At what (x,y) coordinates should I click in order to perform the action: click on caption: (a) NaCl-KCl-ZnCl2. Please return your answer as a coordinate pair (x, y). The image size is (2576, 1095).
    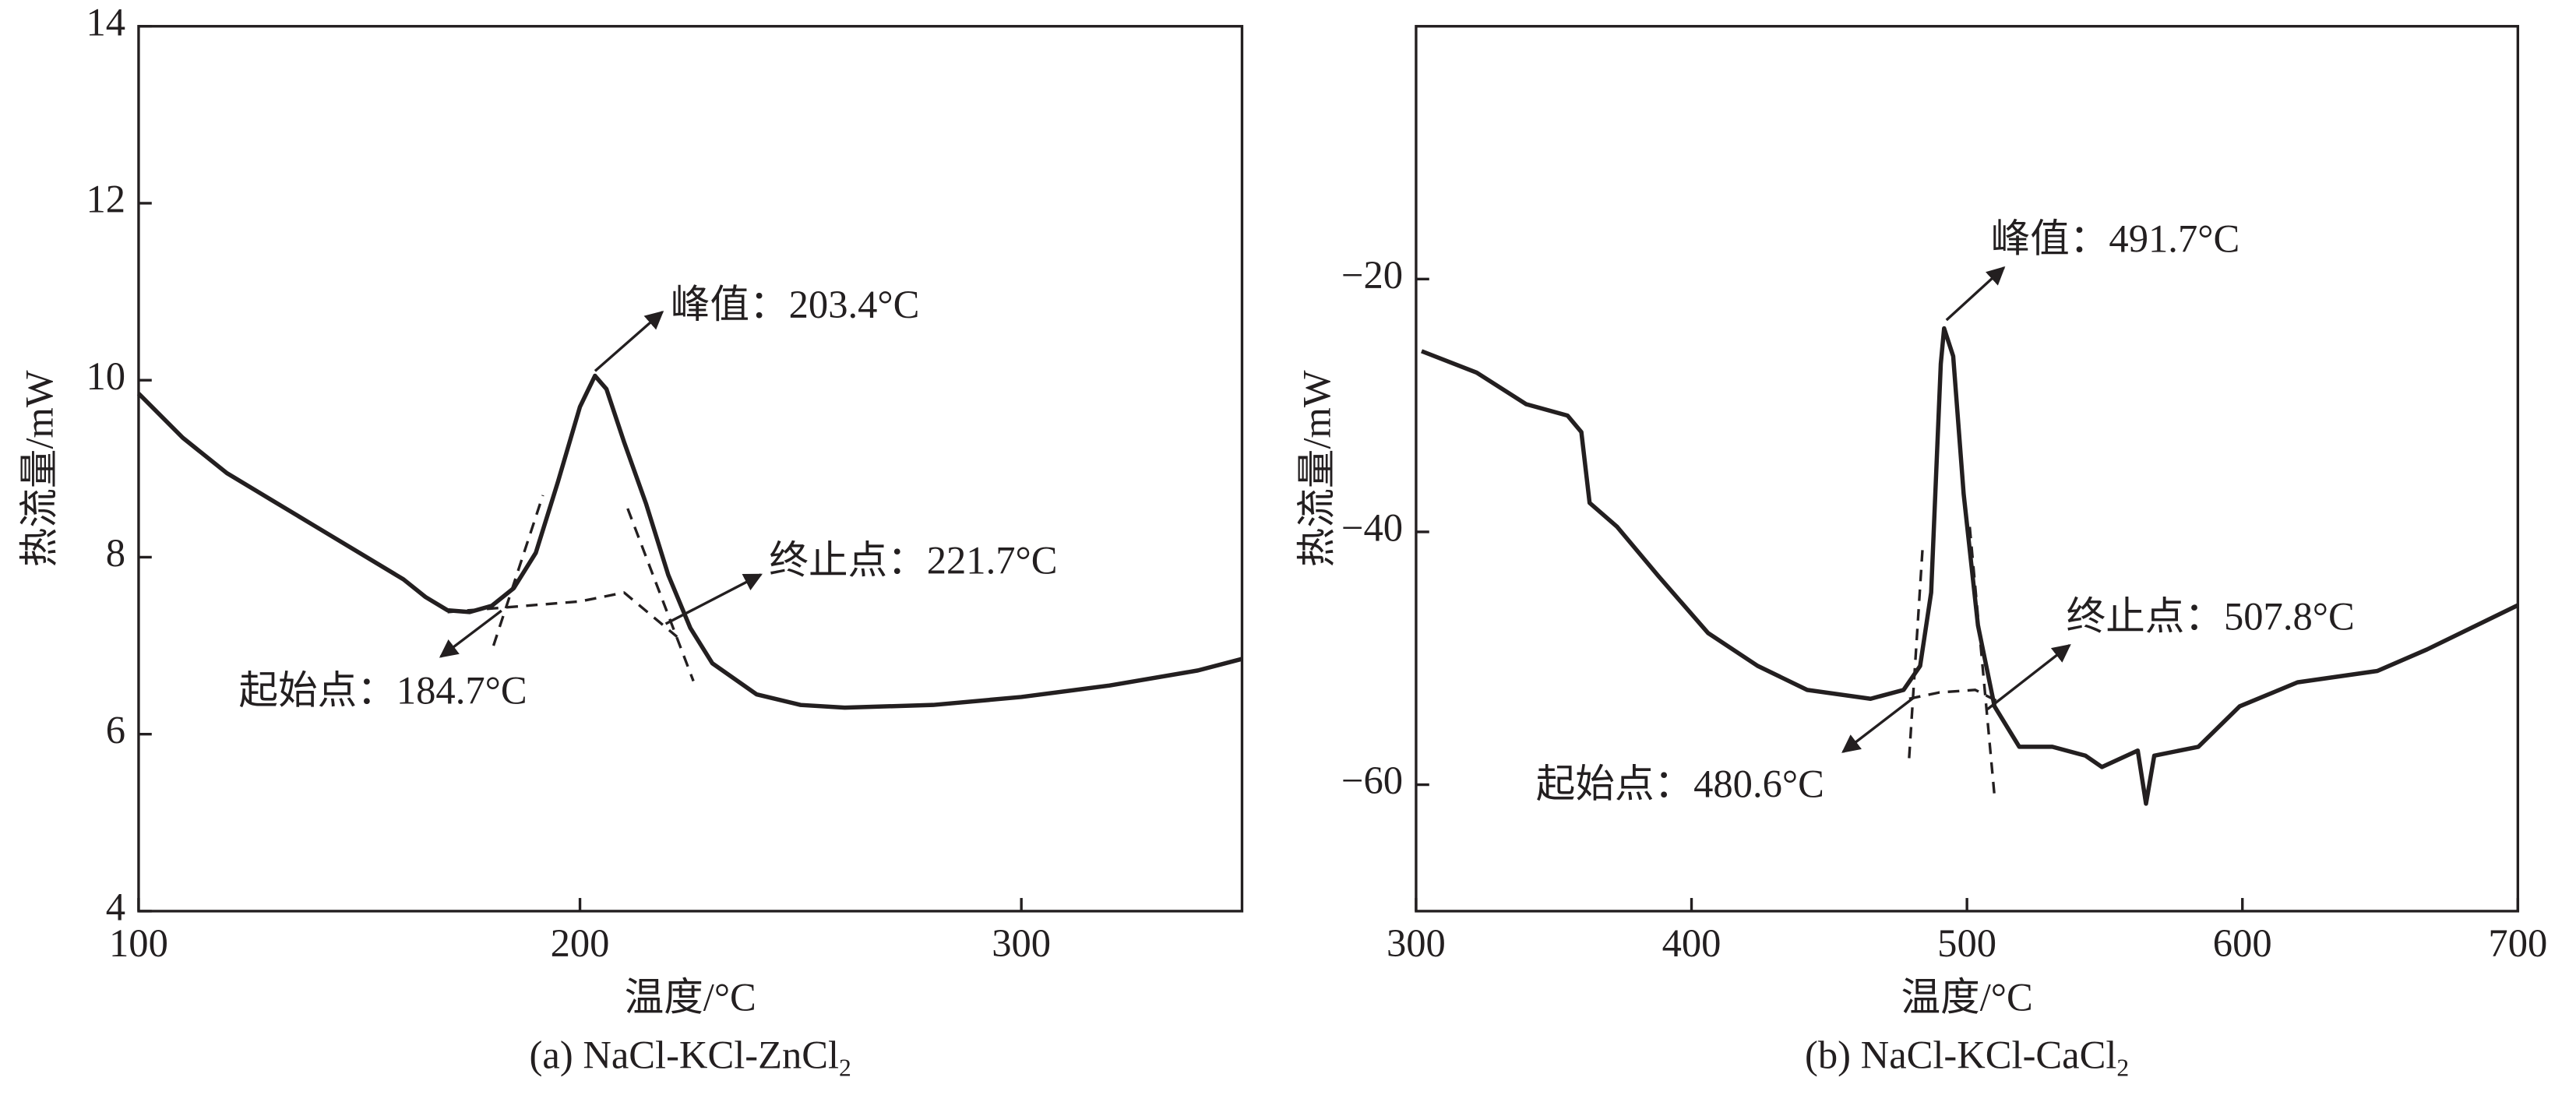
    Looking at the image, I should click on (690, 1057).